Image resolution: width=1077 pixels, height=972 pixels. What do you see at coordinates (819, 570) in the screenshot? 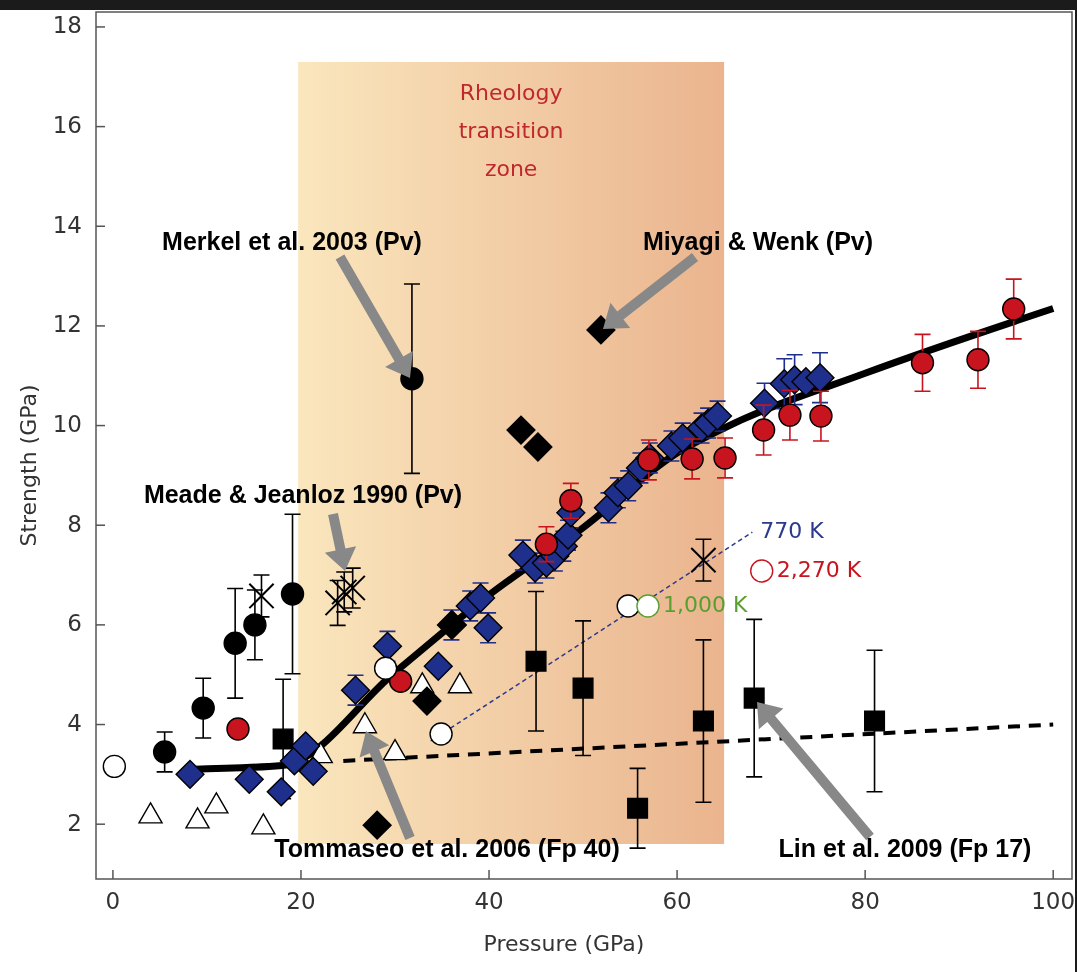
I see `series-label: 2,270 K` at bounding box center [819, 570].